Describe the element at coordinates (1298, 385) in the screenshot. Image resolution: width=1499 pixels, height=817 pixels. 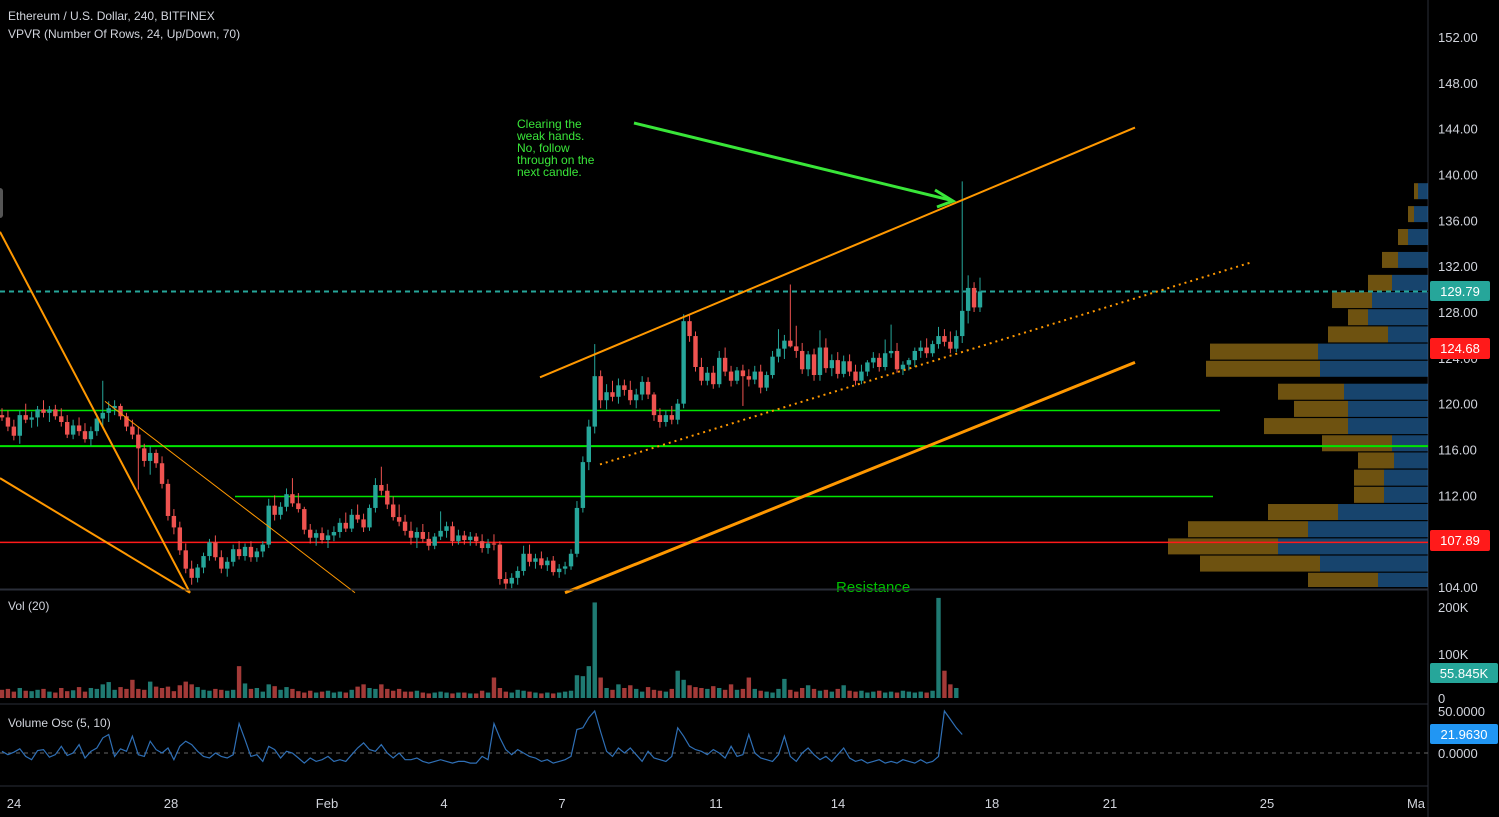
I see `vpvr-profile` at that location.